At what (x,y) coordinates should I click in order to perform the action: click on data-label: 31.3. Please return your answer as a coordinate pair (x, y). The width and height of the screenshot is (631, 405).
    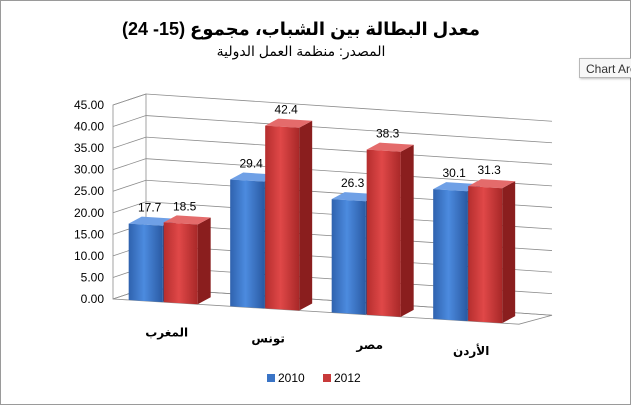
    Looking at the image, I should click on (489, 170).